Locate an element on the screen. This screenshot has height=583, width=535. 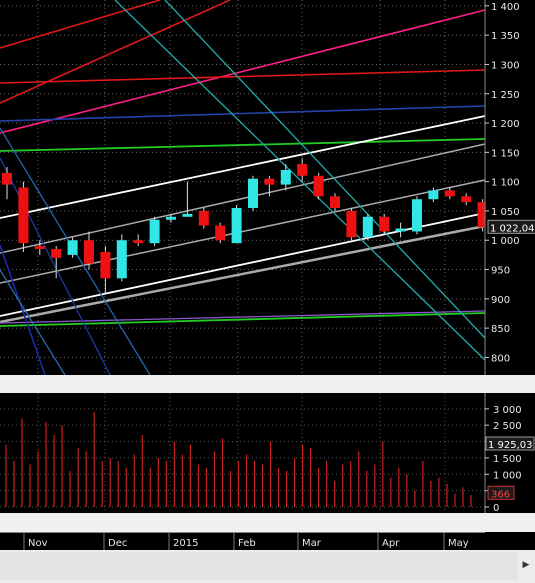
price-tick-label: 850 is located at coordinates (500, 329).